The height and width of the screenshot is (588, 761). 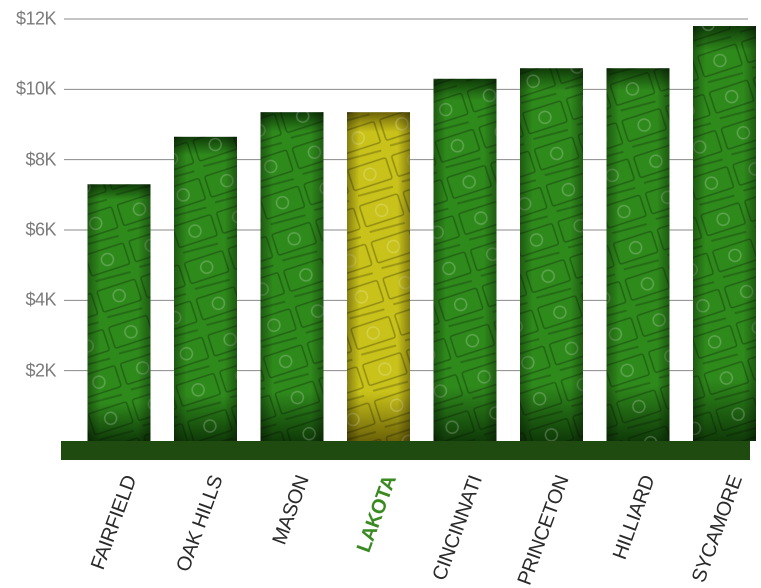 I want to click on y-tick-label: $4K, so click(x=40, y=299).